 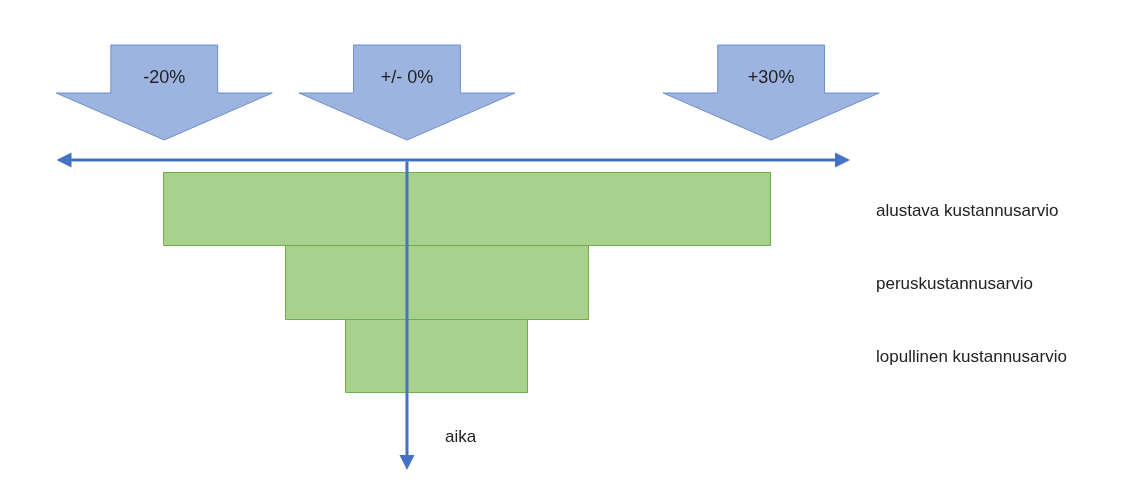 I want to click on y-tick-label: peruskustannusarvio, so click(x=954, y=284).